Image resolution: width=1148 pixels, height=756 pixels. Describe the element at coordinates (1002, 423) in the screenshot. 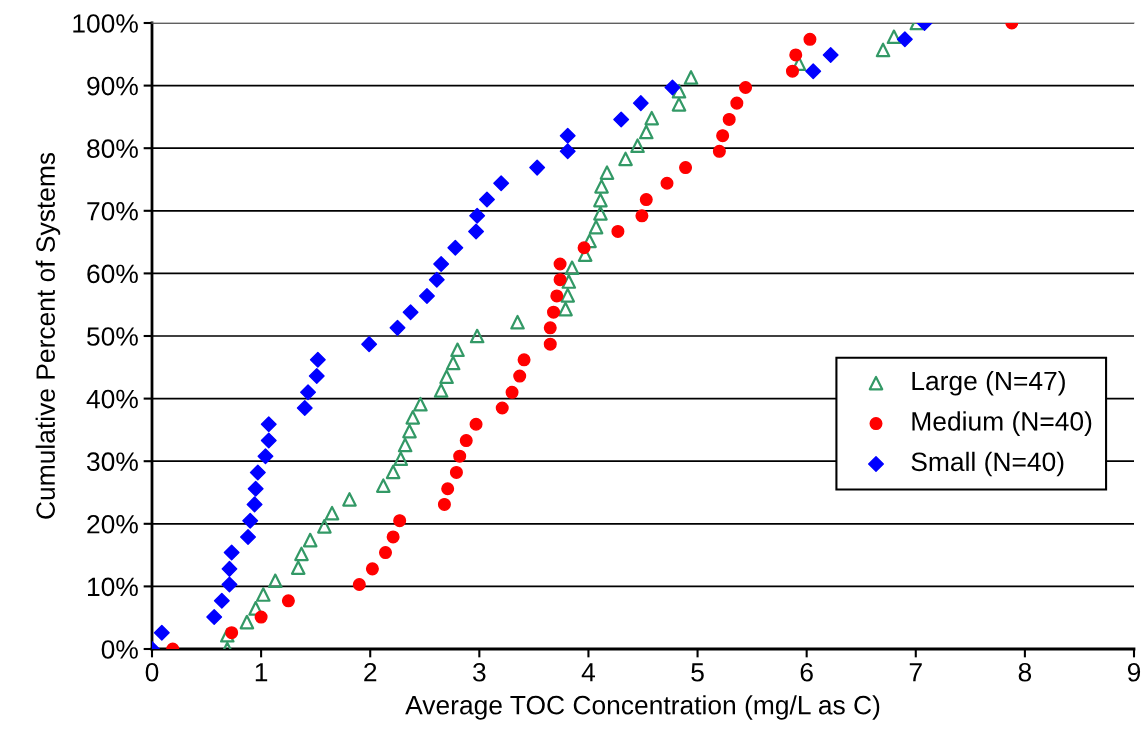

I see `legend-label: Medium (N=40)` at that location.